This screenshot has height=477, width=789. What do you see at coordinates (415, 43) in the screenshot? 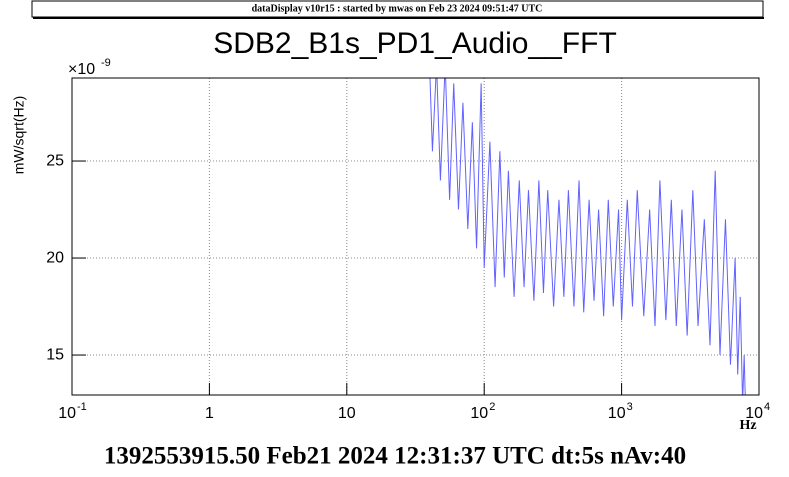
I see `chart-title: SDB2_B1s_PD1_Audio__FFT` at bounding box center [415, 43].